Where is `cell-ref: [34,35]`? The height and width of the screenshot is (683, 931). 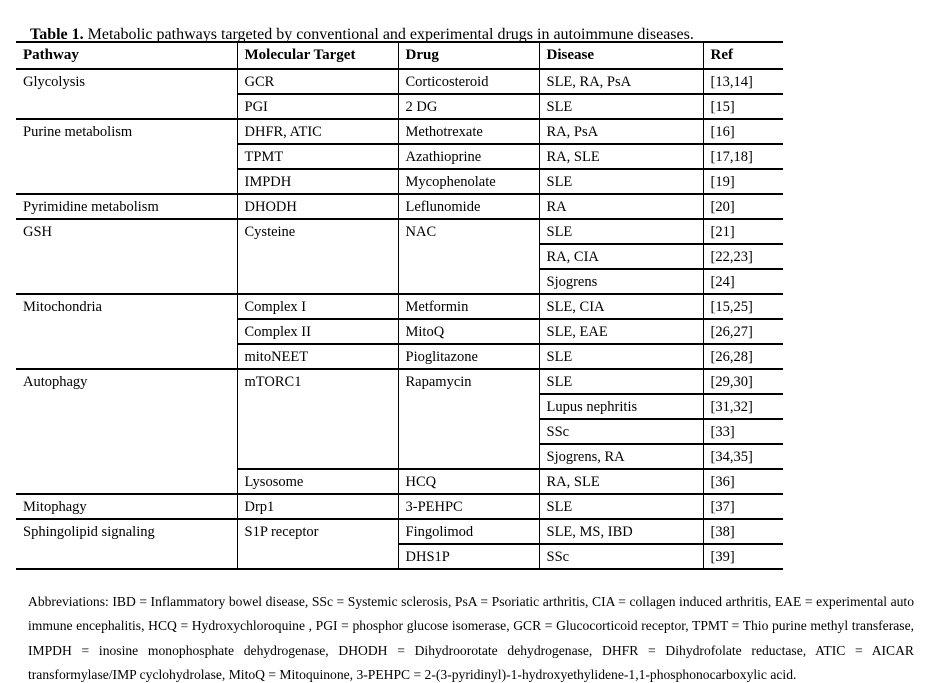 cell-ref: [34,35] is located at coordinates (742, 457).